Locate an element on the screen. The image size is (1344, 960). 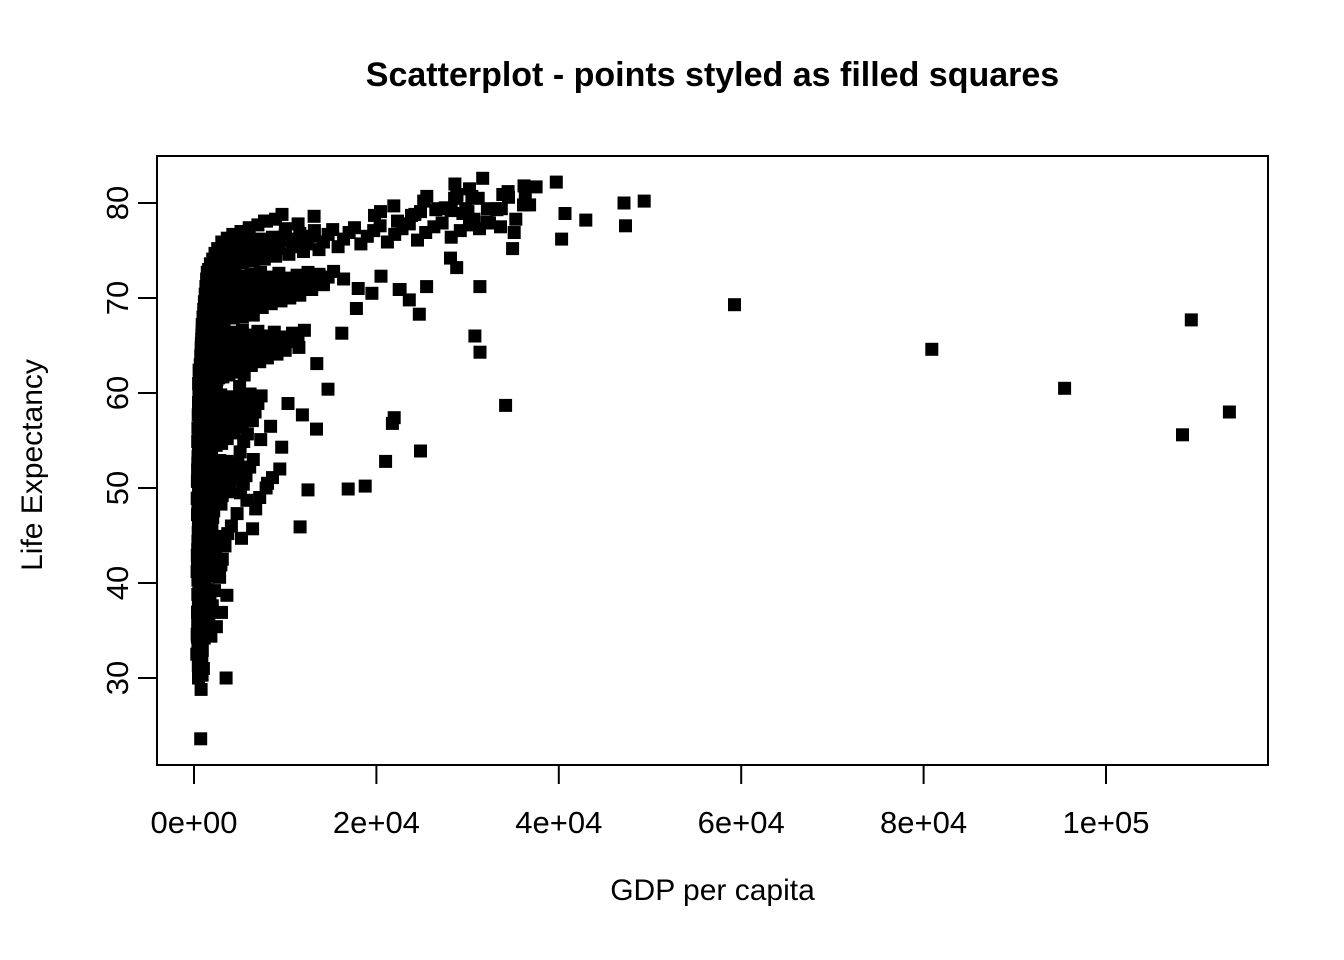
x-tick-label: 4e+04 is located at coordinates (558, 822).